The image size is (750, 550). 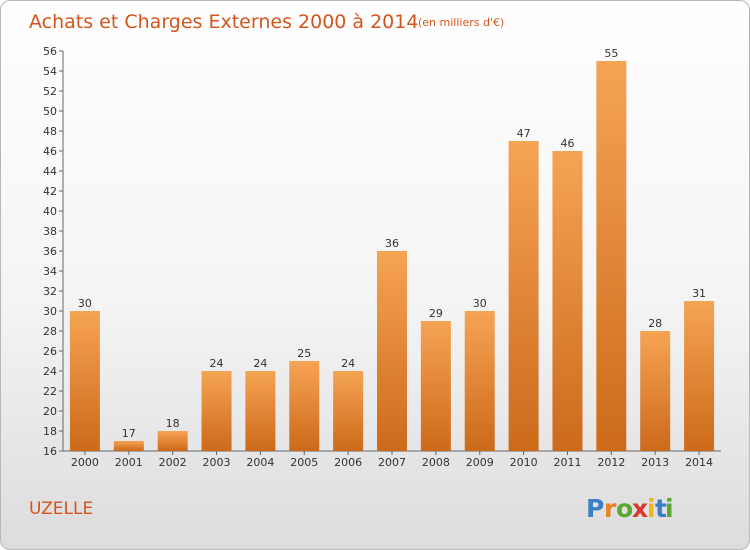 What do you see at coordinates (50, 351) in the screenshot?
I see `y-tick-label: 26` at bounding box center [50, 351].